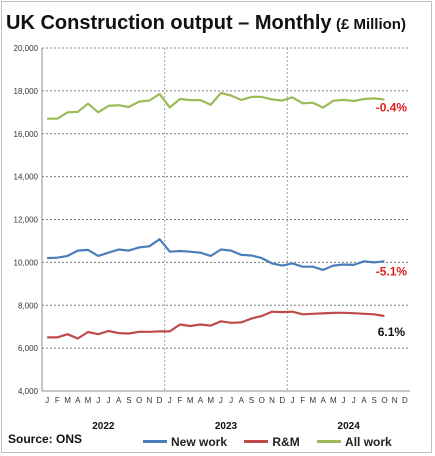  Describe the element at coordinates (26, 220) in the screenshot. I see `y-tick-label: 12,000` at that location.